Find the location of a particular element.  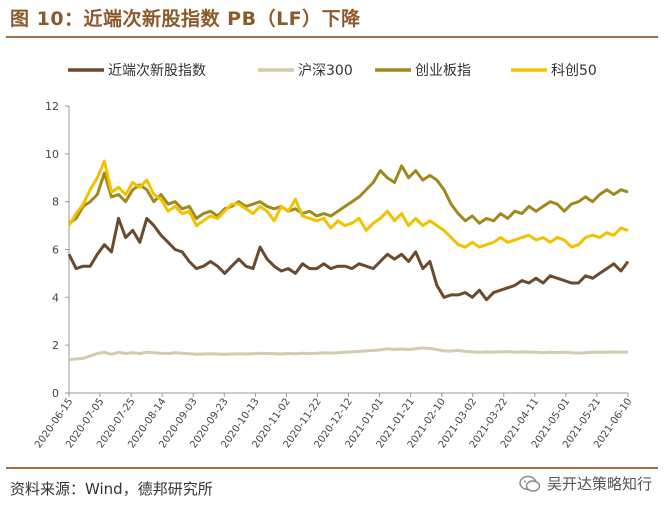

legend-label: 科创50 is located at coordinates (574, 71).